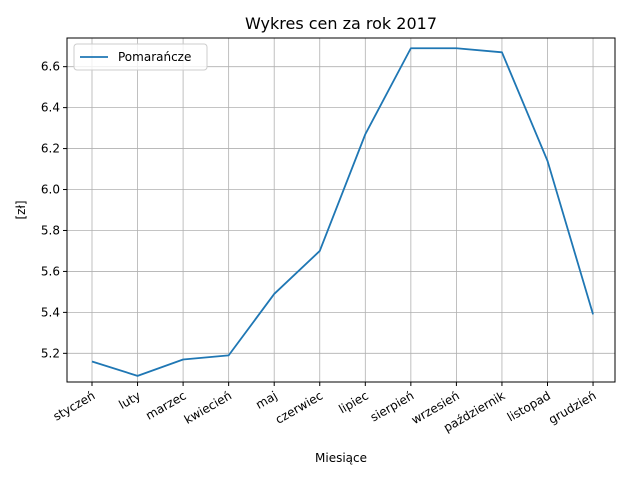  I want to click on chart-title: Wykres cen za rok 2017, so click(341, 23).